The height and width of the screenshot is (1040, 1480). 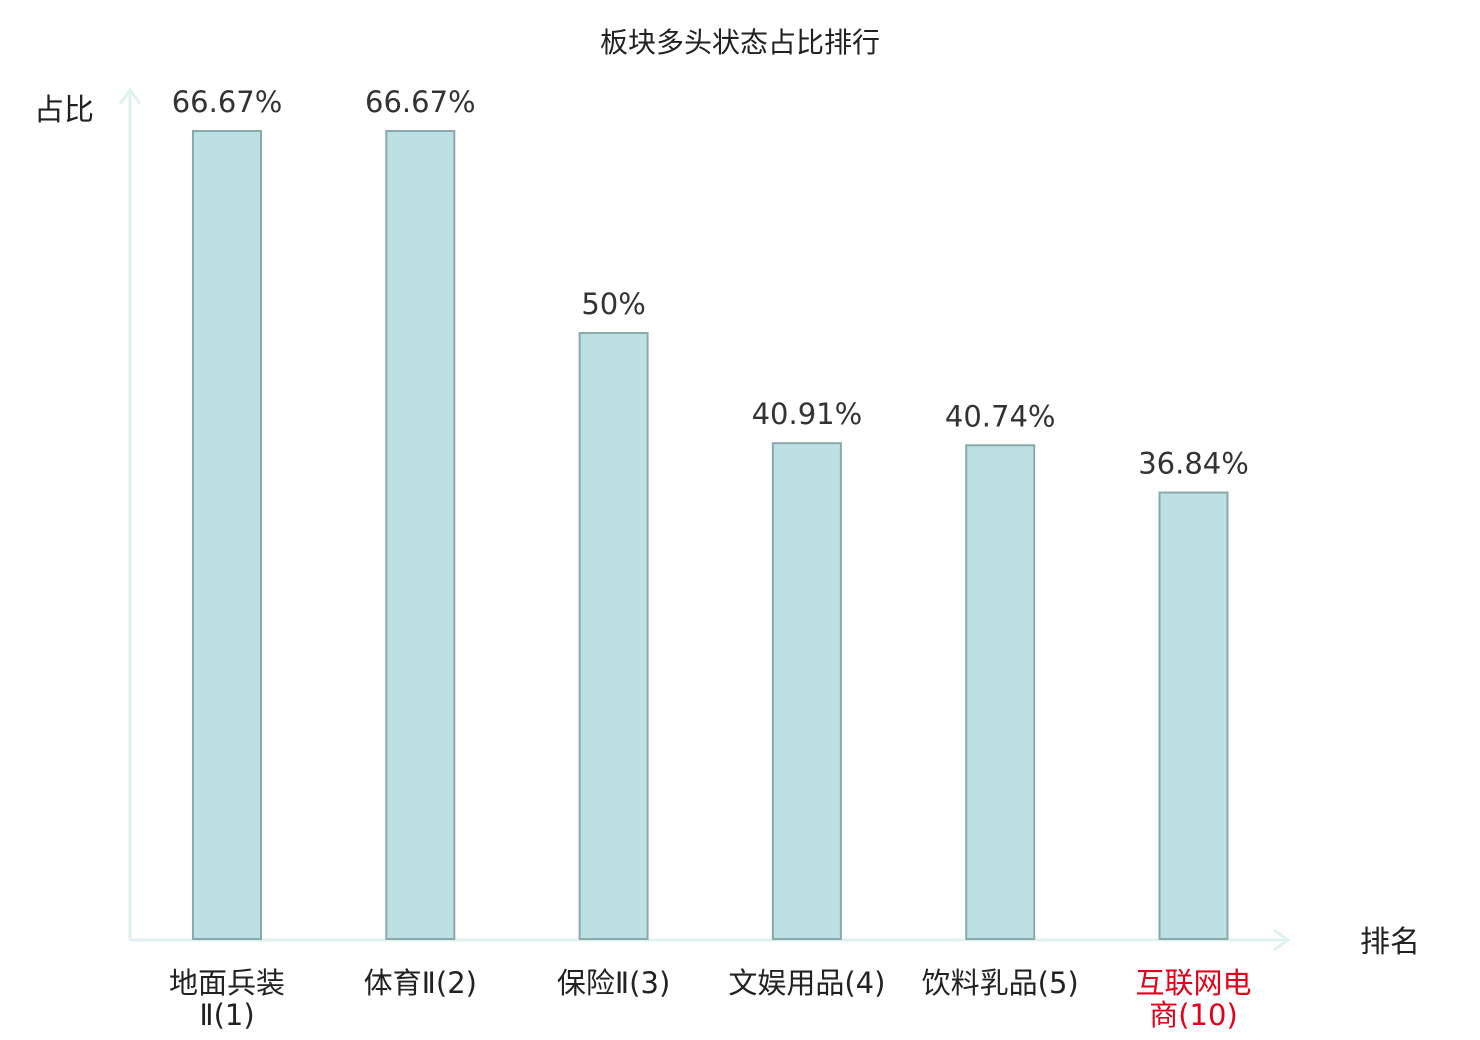 What do you see at coordinates (1000, 416) in the screenshot?
I see `value-label-5: 40.74%` at bounding box center [1000, 416].